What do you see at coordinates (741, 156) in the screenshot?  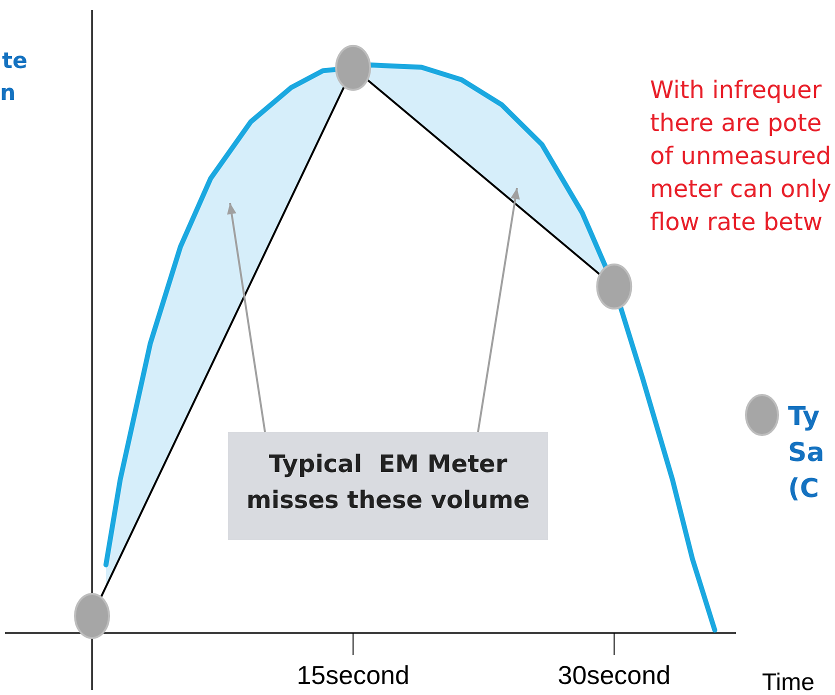 I see `annotation: With infrequer there are pote of unmeasured meter can only flow rate betw` at bounding box center [741, 156].